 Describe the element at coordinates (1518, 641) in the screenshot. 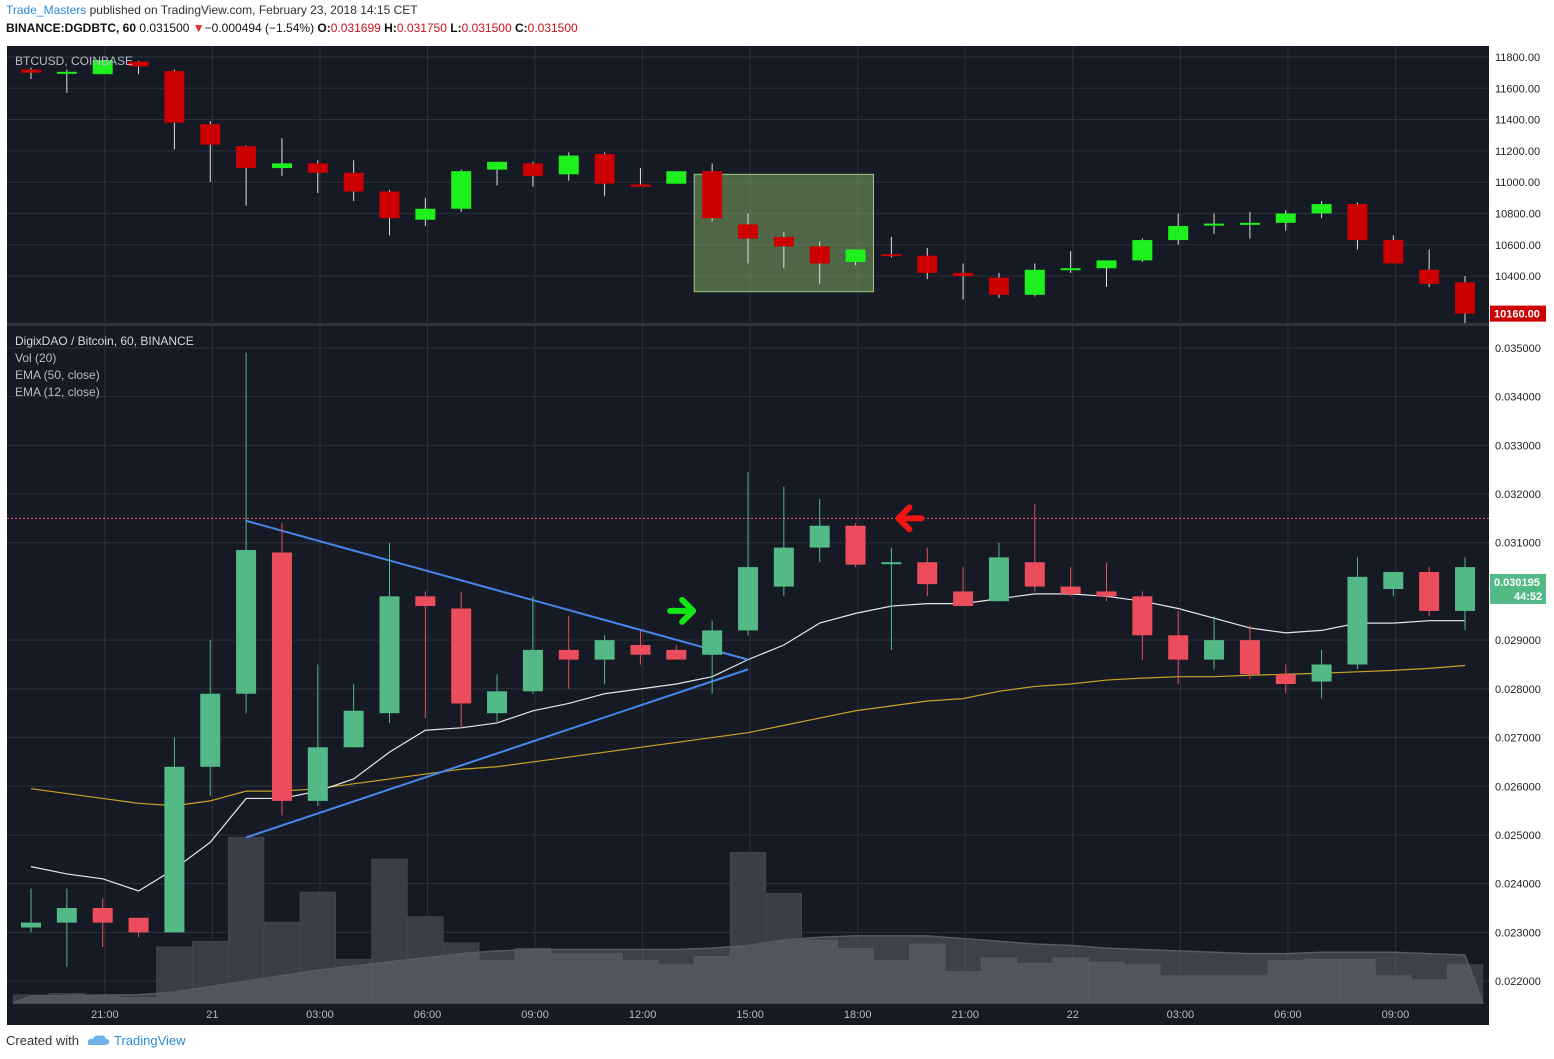

I see `dgd-price-tick: 0.029000` at that location.